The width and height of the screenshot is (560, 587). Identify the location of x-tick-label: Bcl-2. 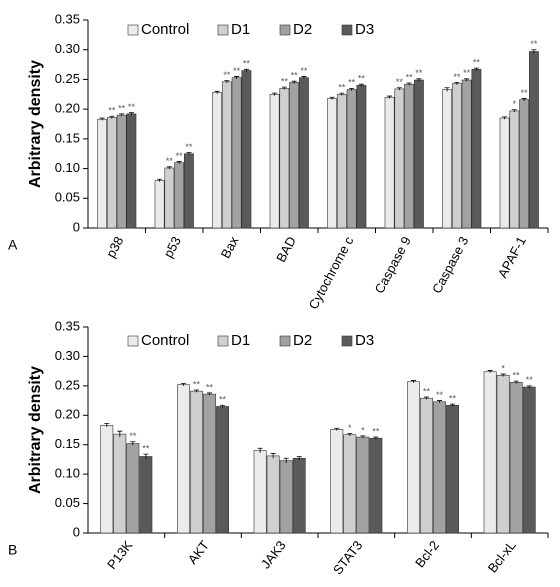
(427, 554).